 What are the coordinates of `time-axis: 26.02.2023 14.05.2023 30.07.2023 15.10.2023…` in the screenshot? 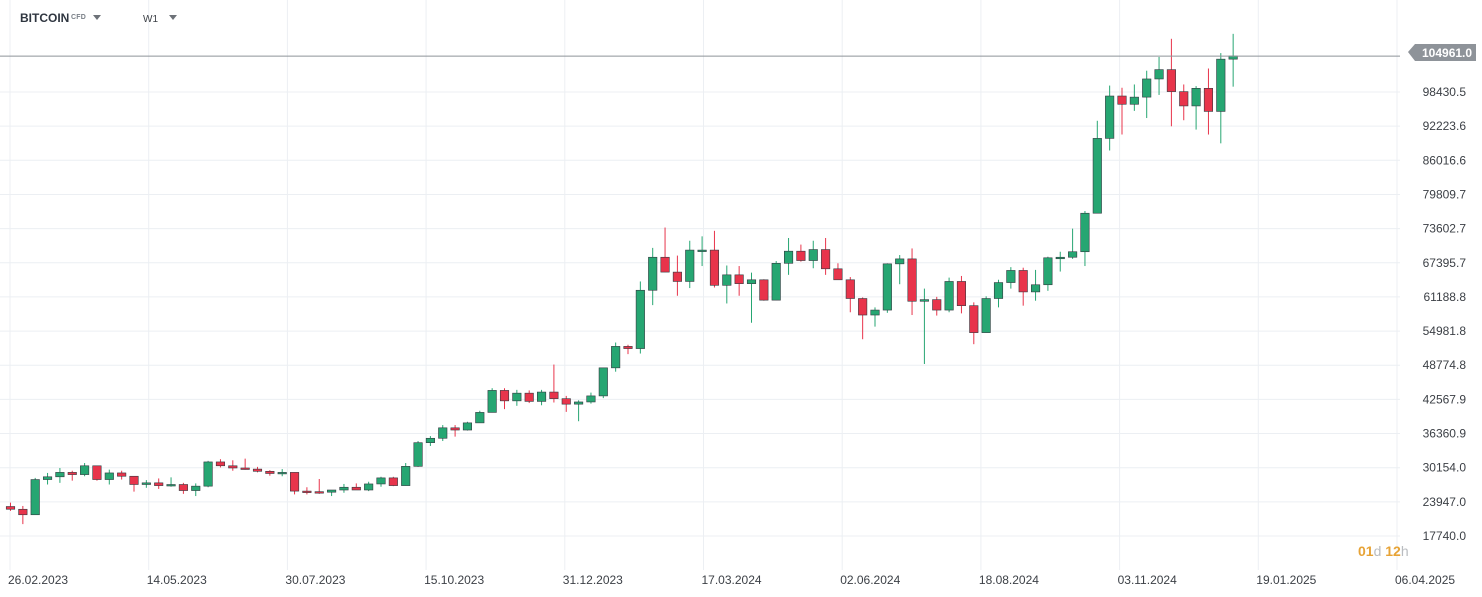 It's located at (731, 580).